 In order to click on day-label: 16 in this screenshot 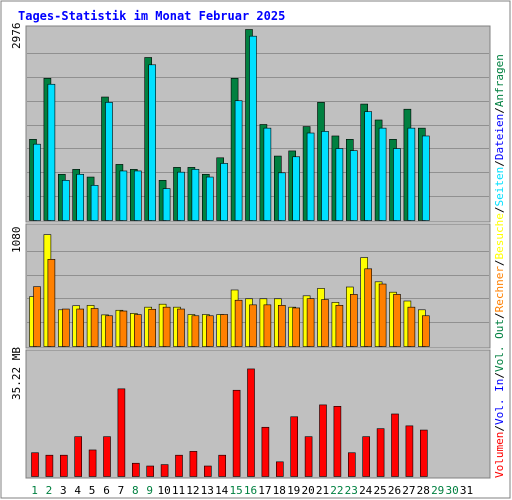, I will do `click(250, 490)`.